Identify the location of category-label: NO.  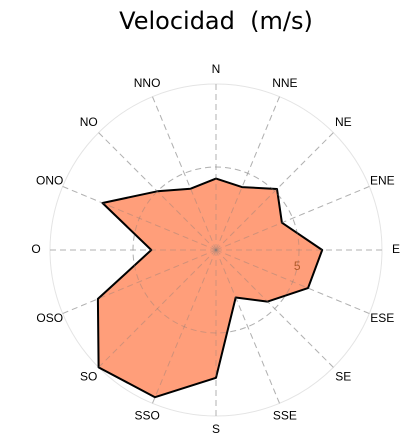
(89, 122).